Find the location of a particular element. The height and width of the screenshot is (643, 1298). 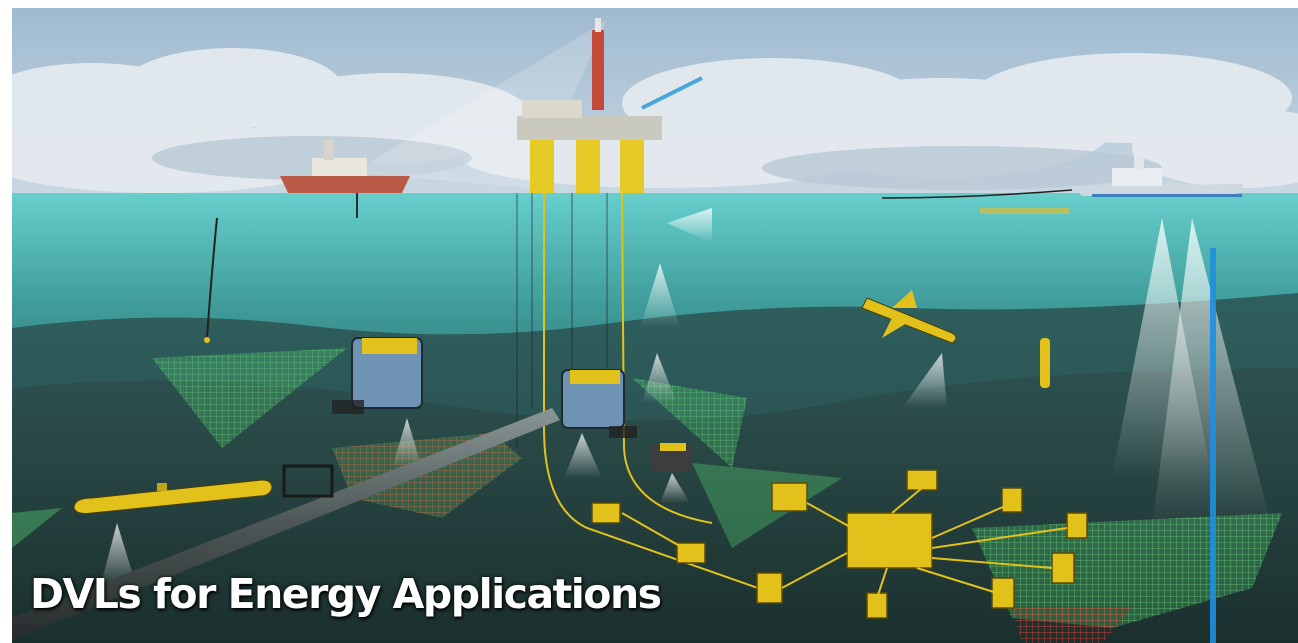

risers is located at coordinates (658, 393).